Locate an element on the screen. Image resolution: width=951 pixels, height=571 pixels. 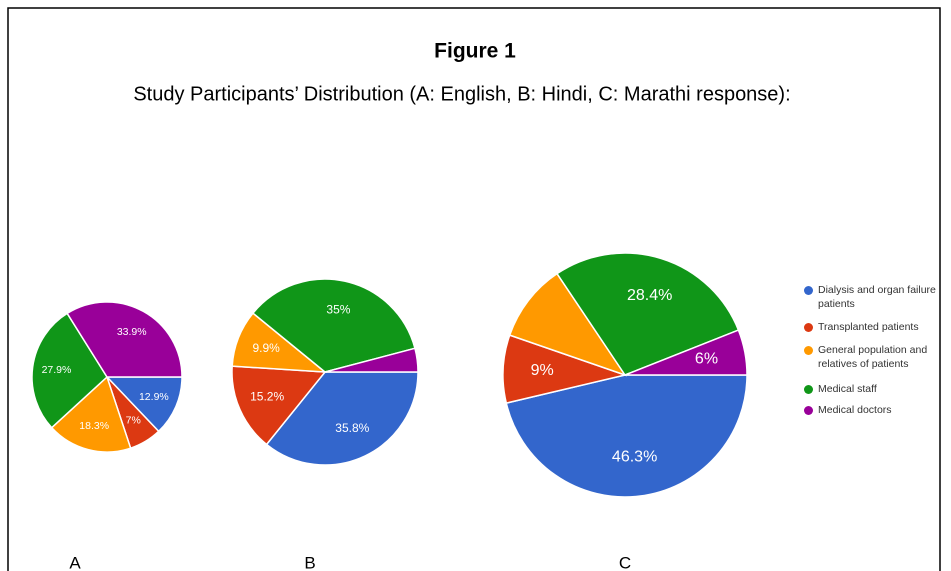
title: Figure 1 is located at coordinates (475, 51).